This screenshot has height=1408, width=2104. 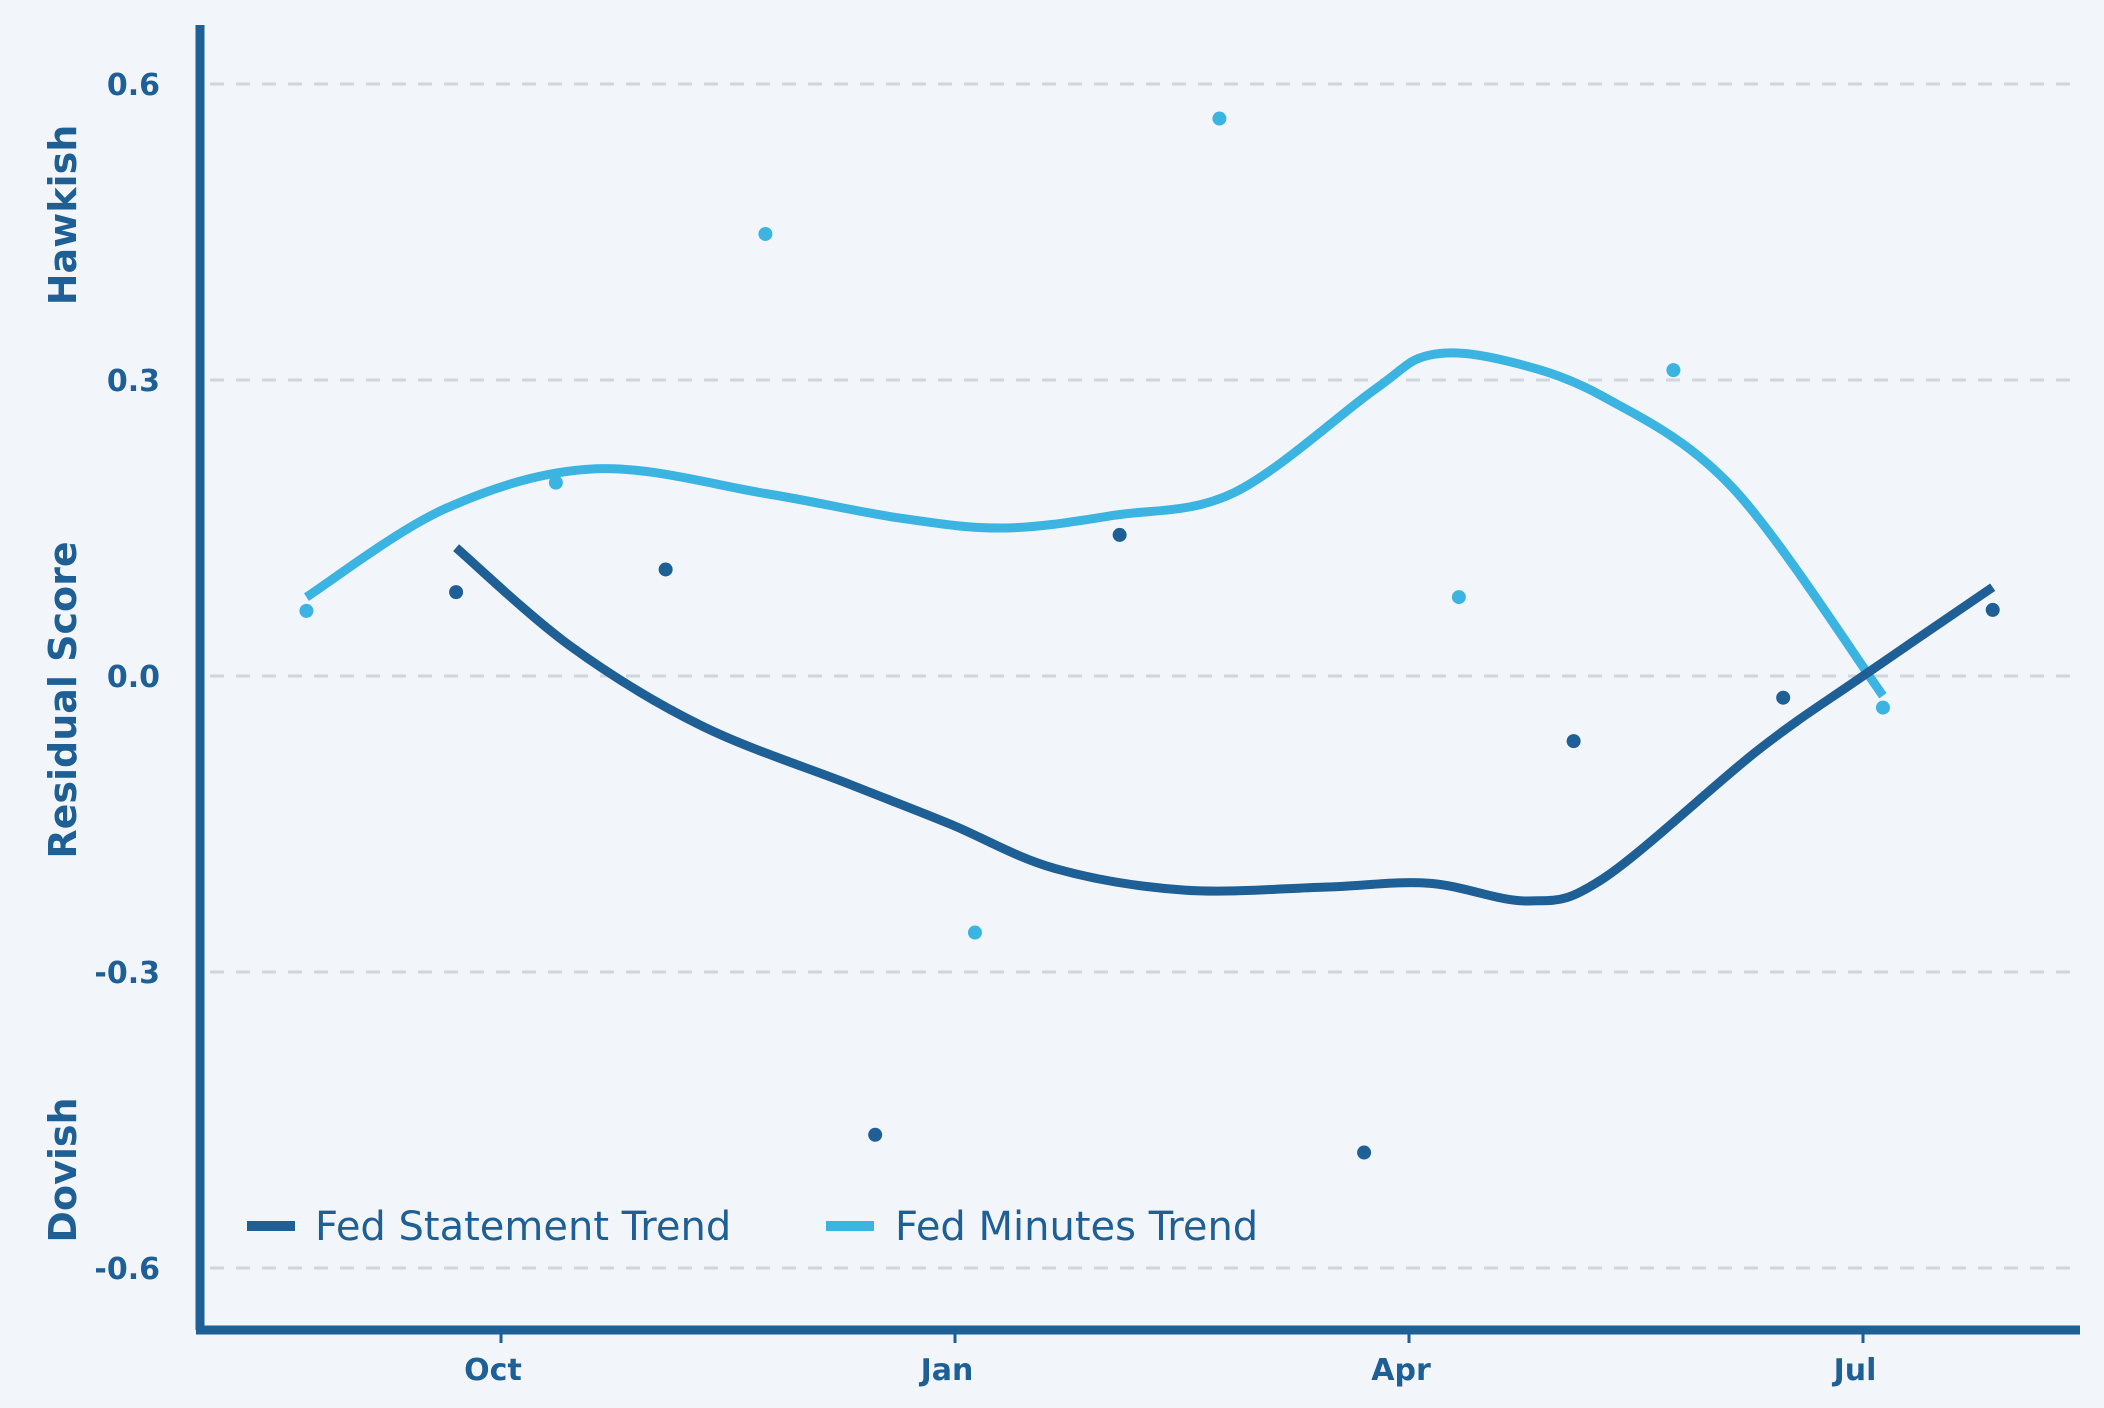 What do you see at coordinates (133, 677) in the screenshot?
I see `y-tick-label: 0.0` at bounding box center [133, 677].